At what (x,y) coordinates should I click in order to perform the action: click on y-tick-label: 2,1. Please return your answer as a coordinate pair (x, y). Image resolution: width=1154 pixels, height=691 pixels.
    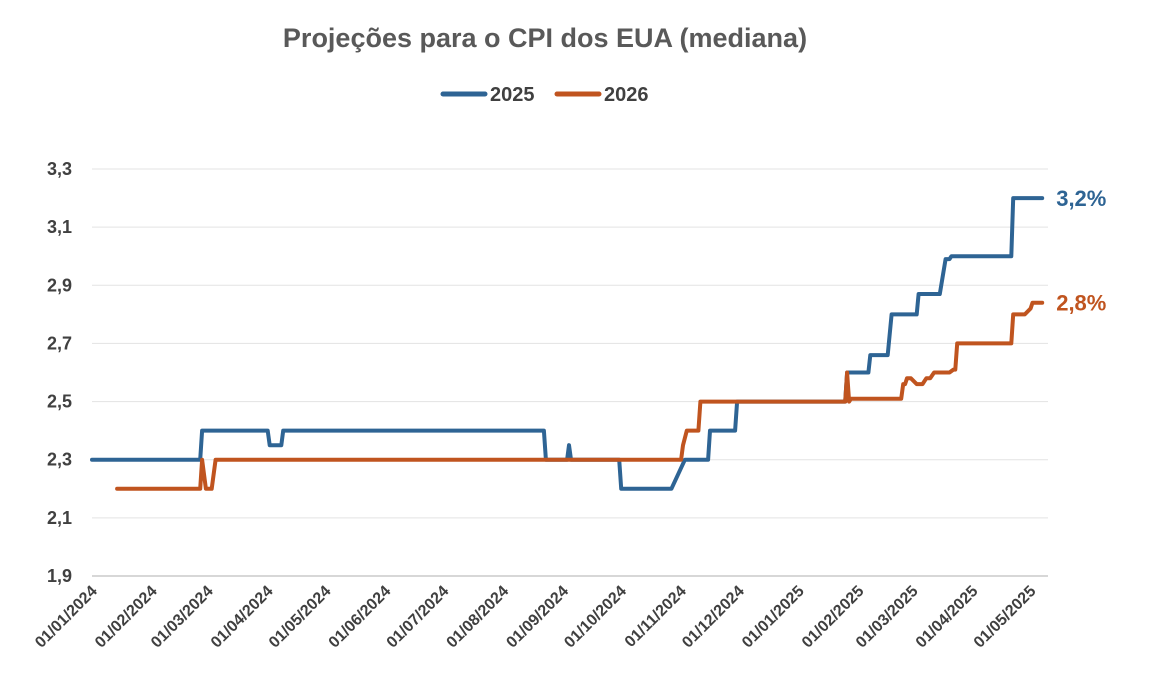
    Looking at the image, I should click on (59, 518).